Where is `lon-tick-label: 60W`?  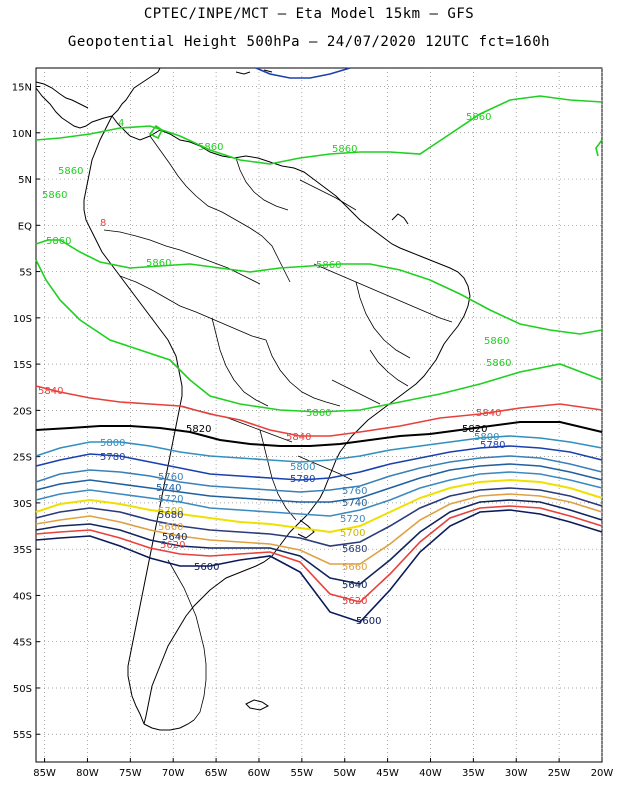
lon-tick-label: 60W is located at coordinates (259, 773).